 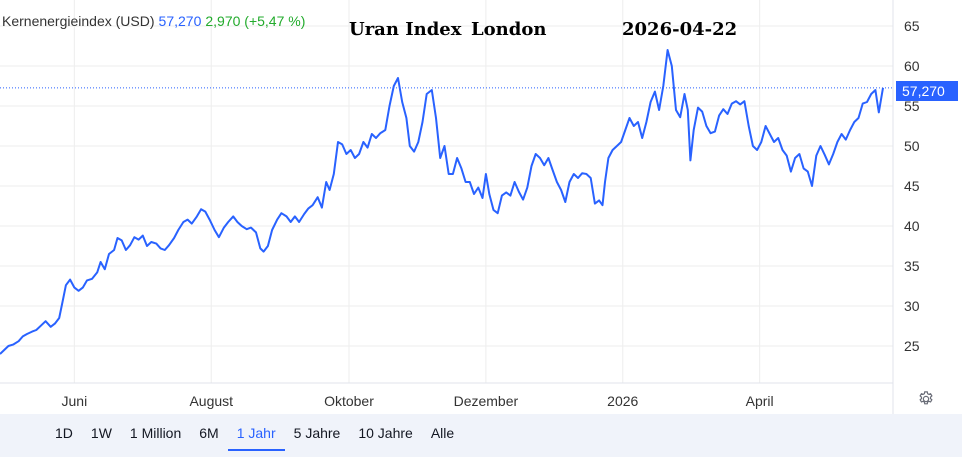 What do you see at coordinates (155, 433) in the screenshot?
I see `range-button-1-million: 1 Million` at bounding box center [155, 433].